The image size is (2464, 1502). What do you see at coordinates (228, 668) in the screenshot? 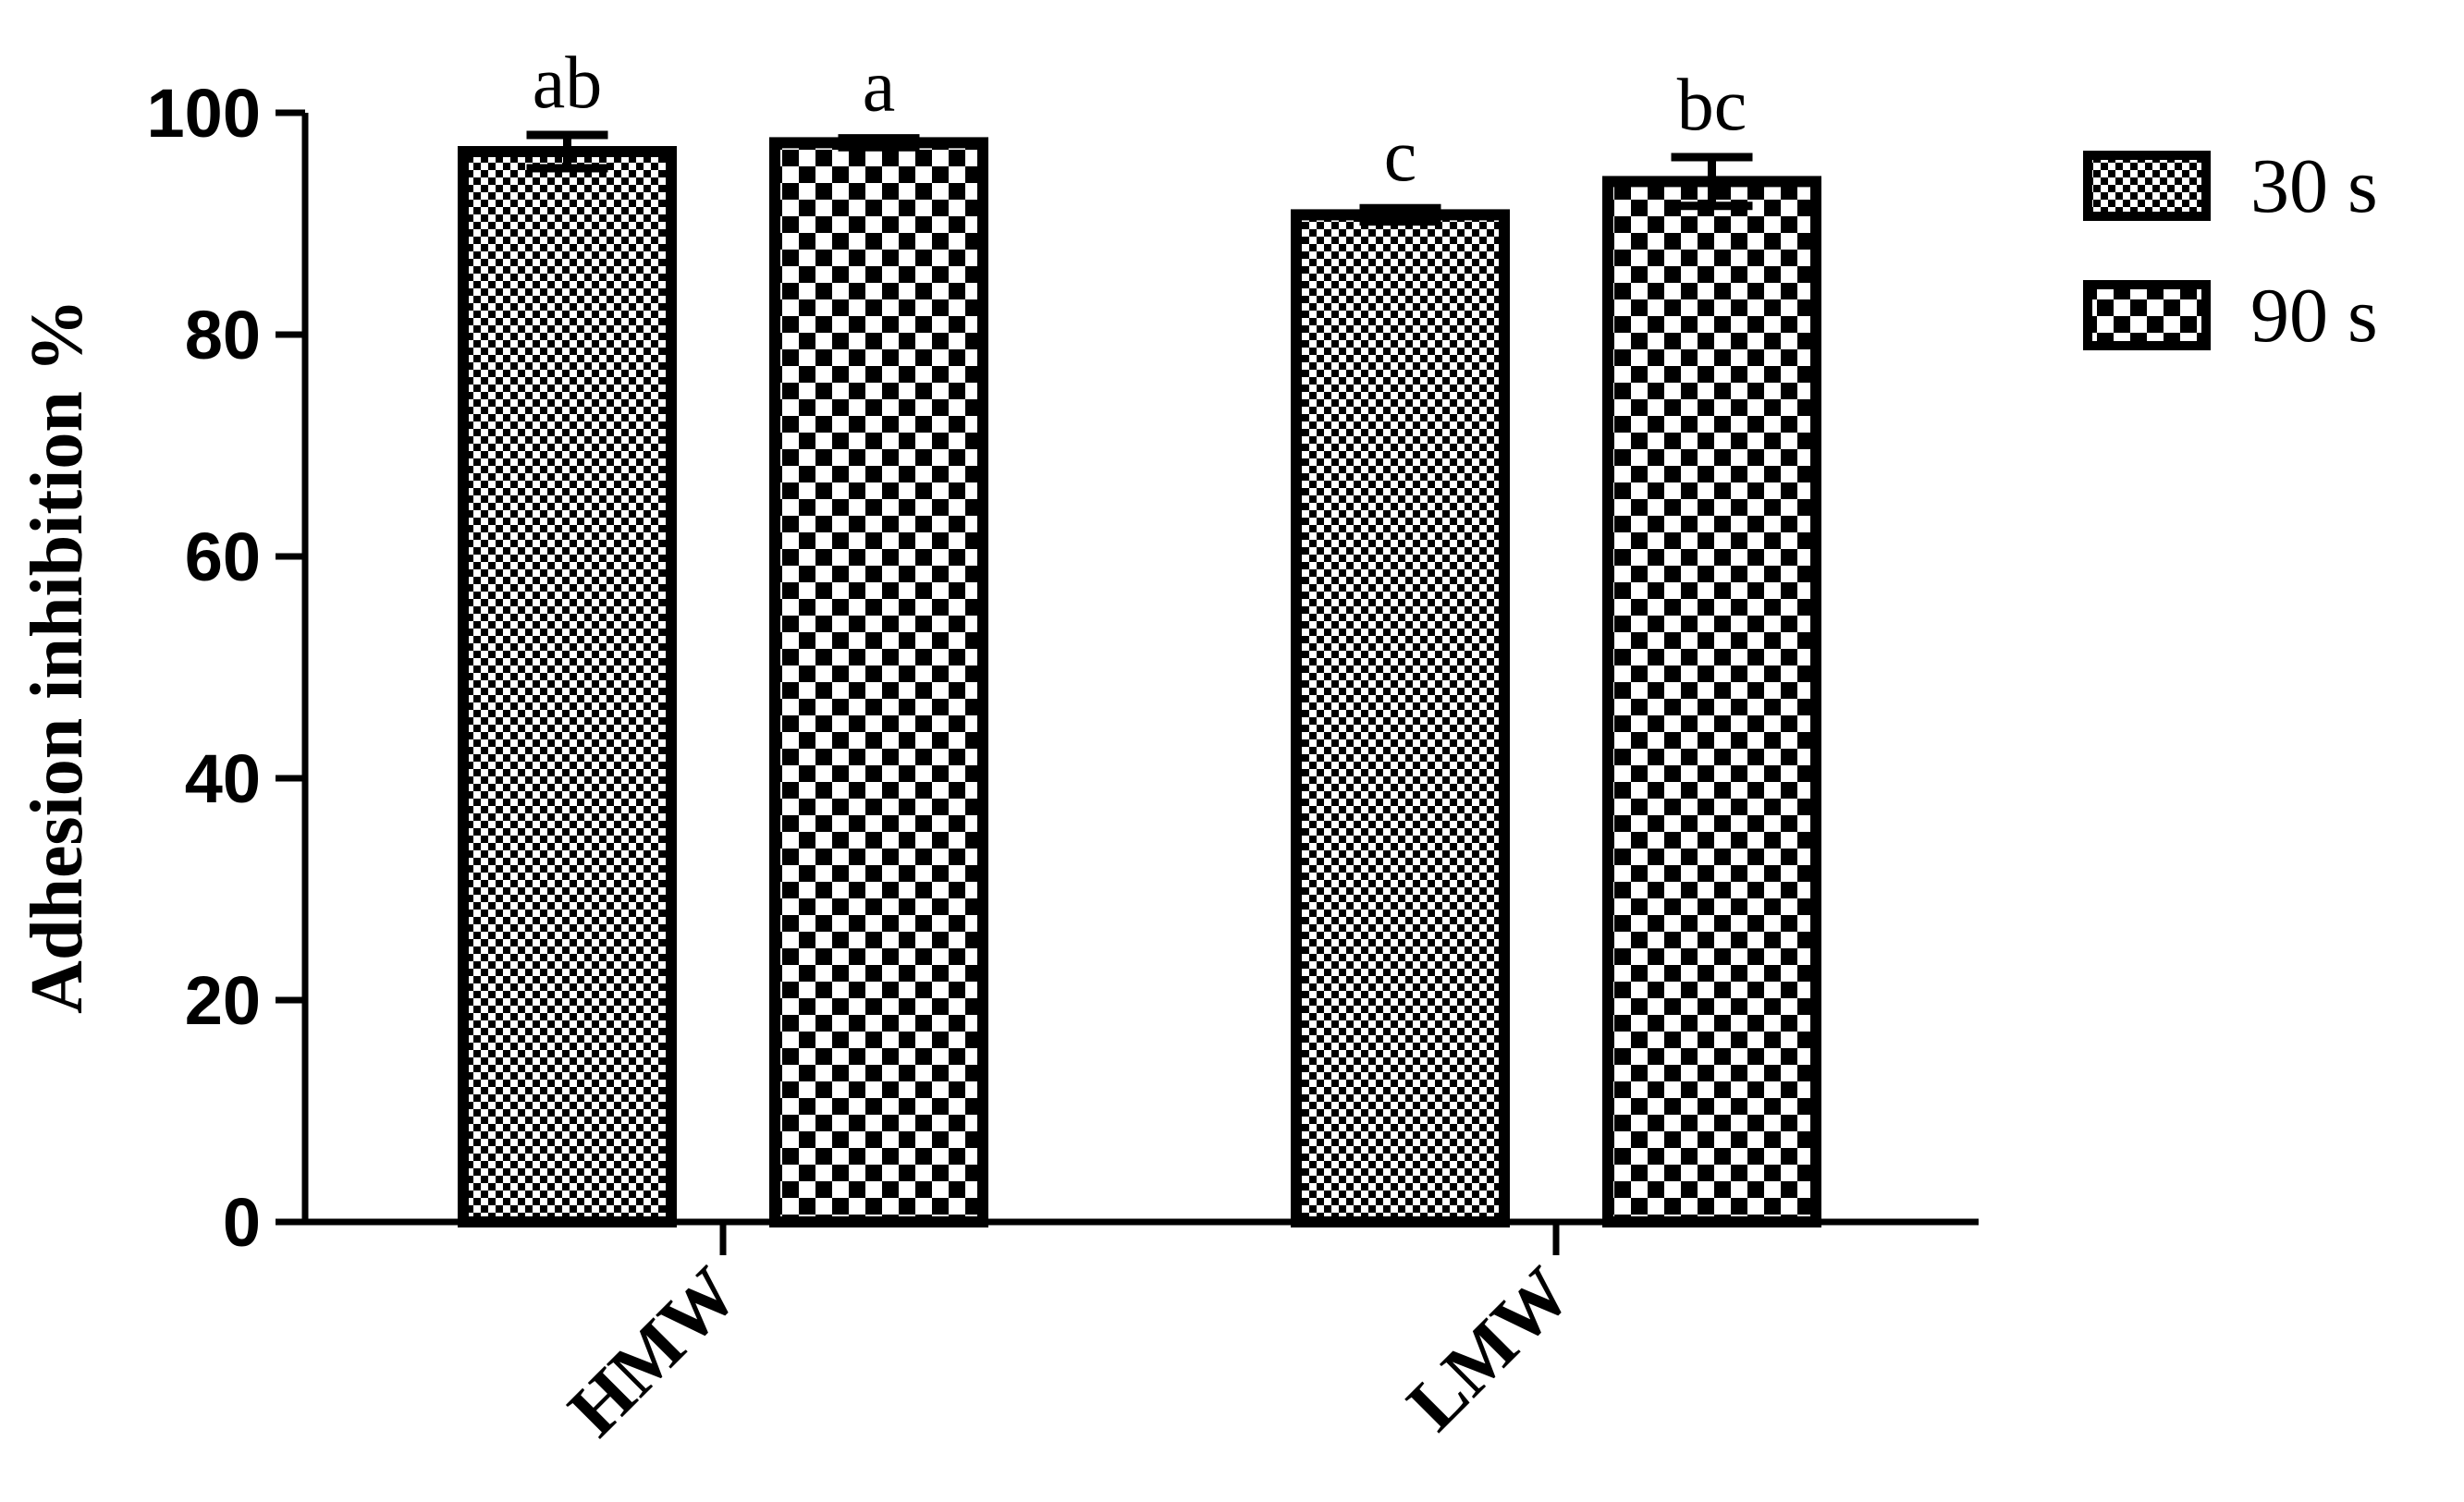
I see `y-axis: 0 20 40 60 80 100` at bounding box center [228, 668].